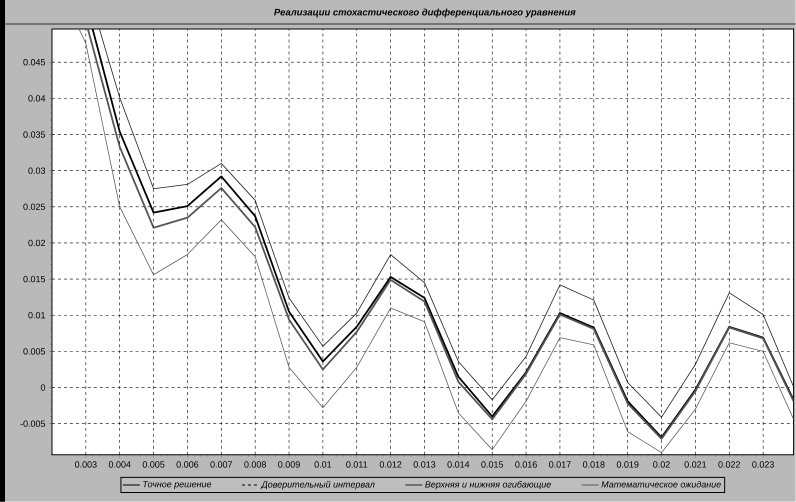 Image resolution: width=796 pixels, height=502 pixels. Describe the element at coordinates (255, 464) in the screenshot. I see `x-tick-label: 0.008` at that location.